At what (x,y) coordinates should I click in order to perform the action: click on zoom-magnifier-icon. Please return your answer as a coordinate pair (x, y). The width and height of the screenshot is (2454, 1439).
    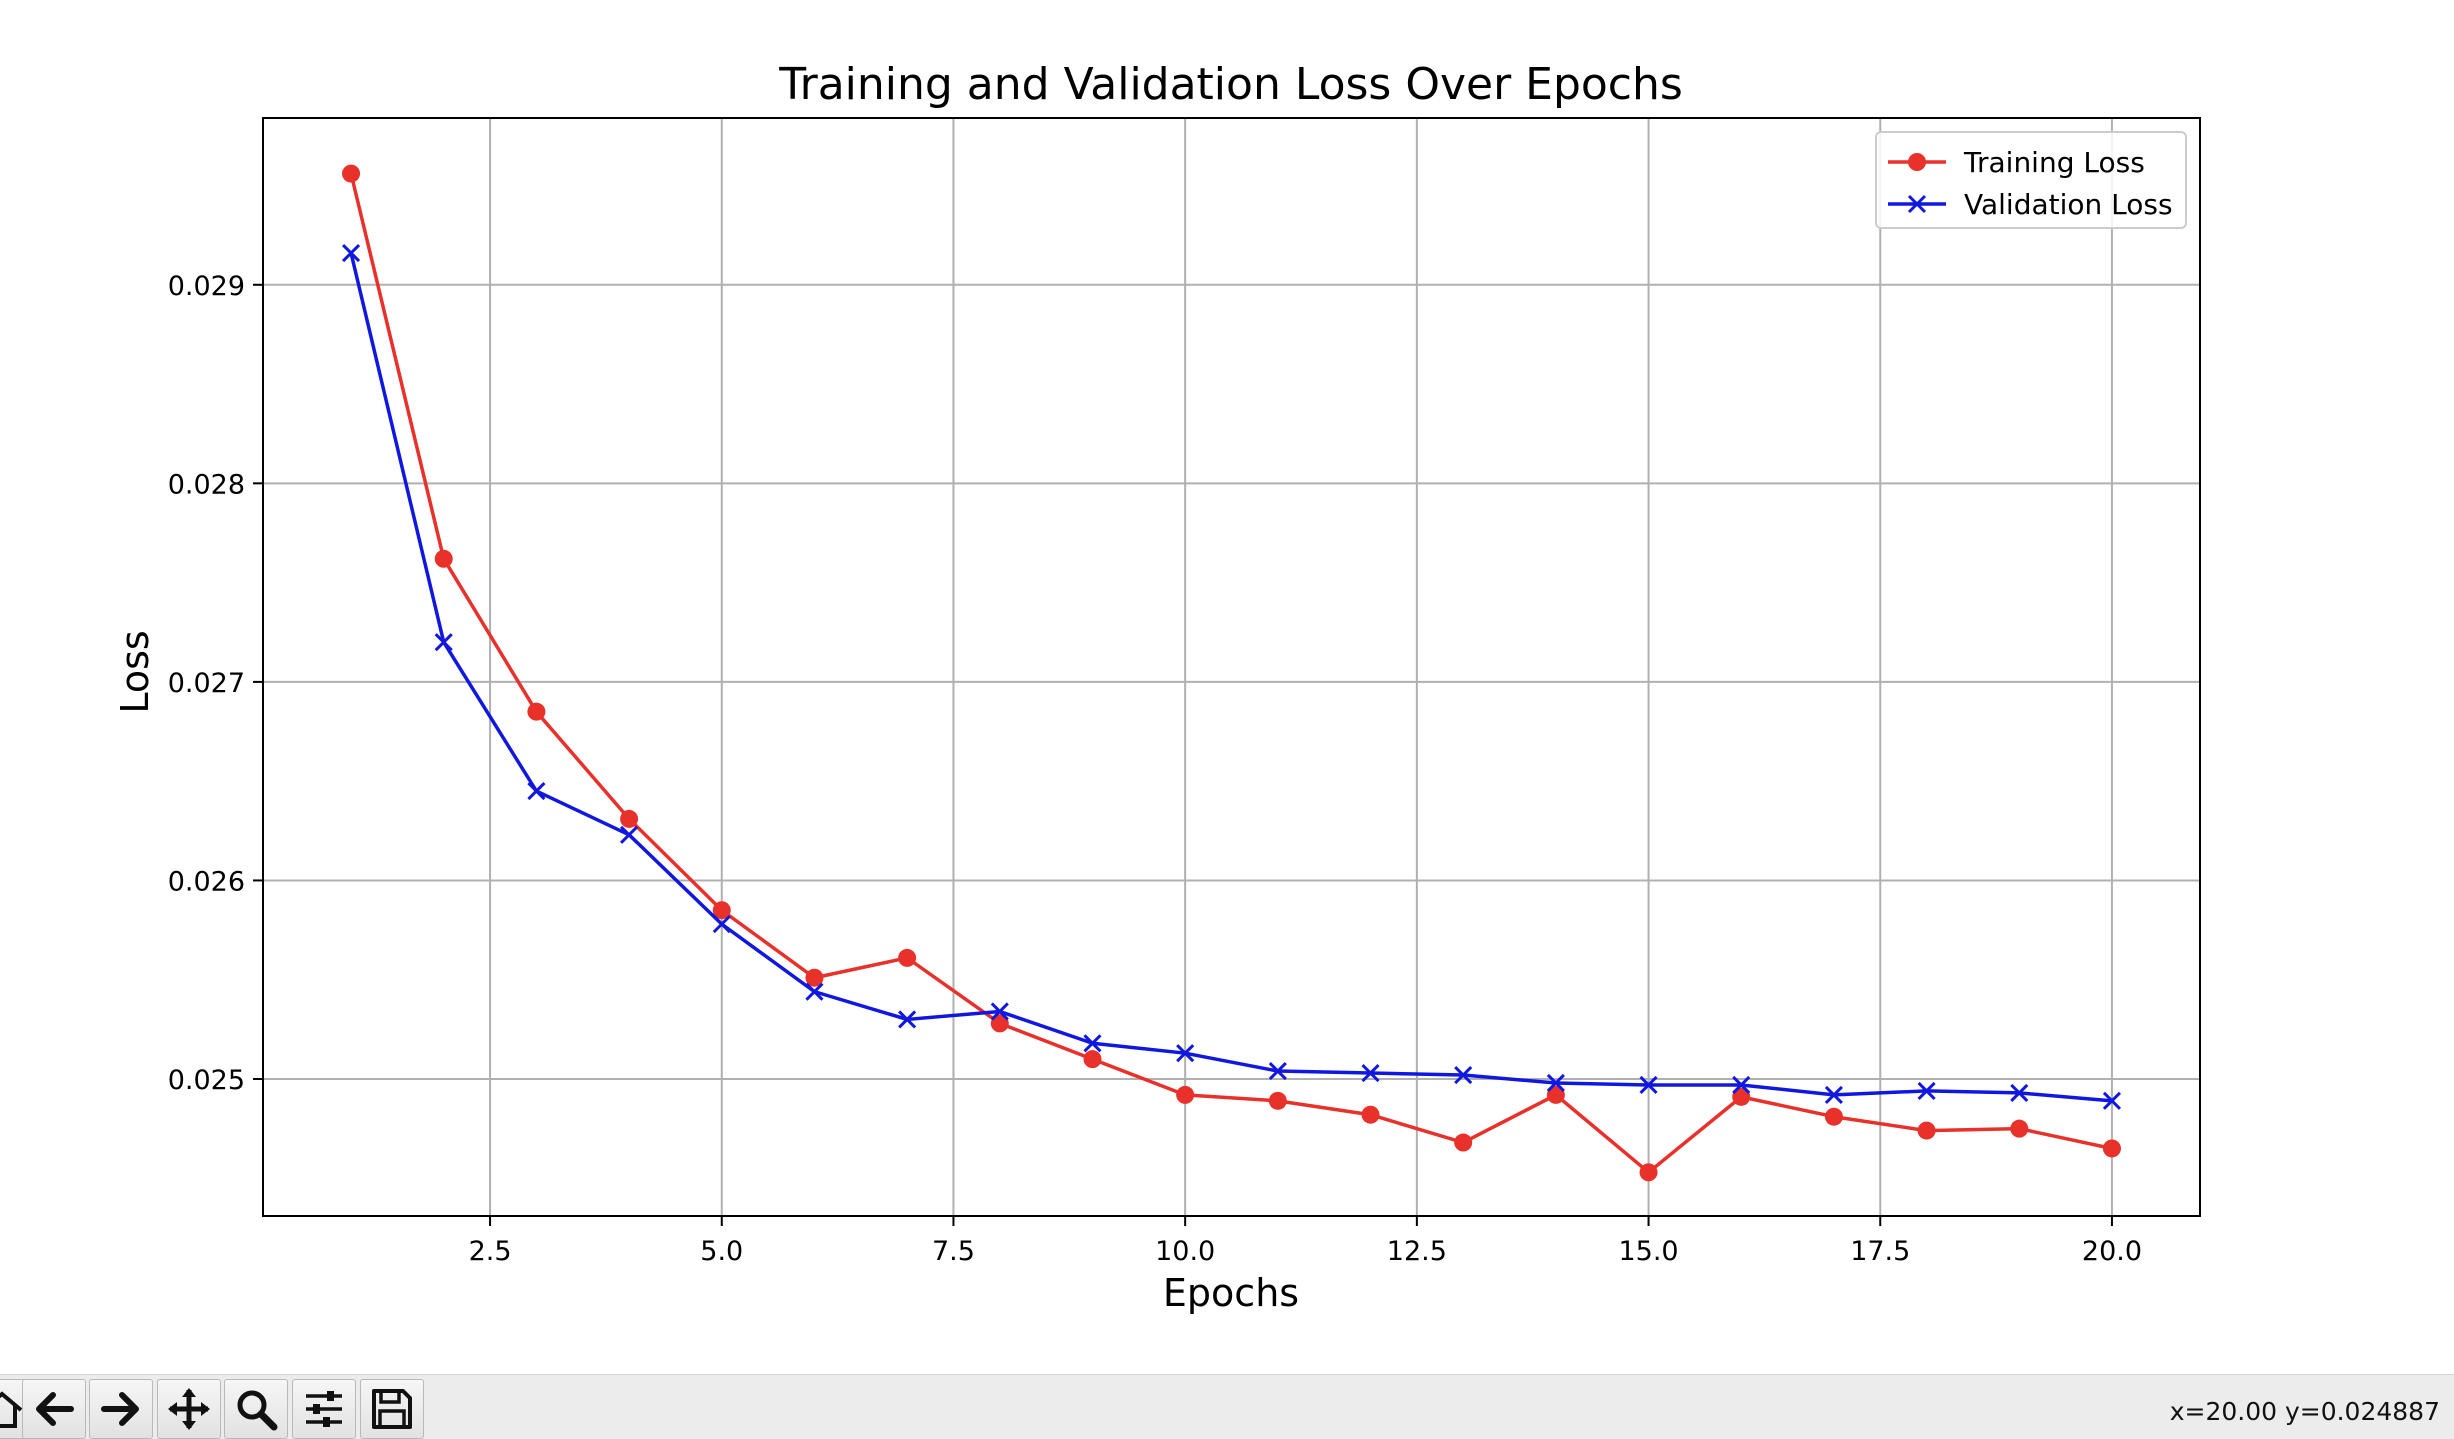
    Looking at the image, I should click on (257, 1410).